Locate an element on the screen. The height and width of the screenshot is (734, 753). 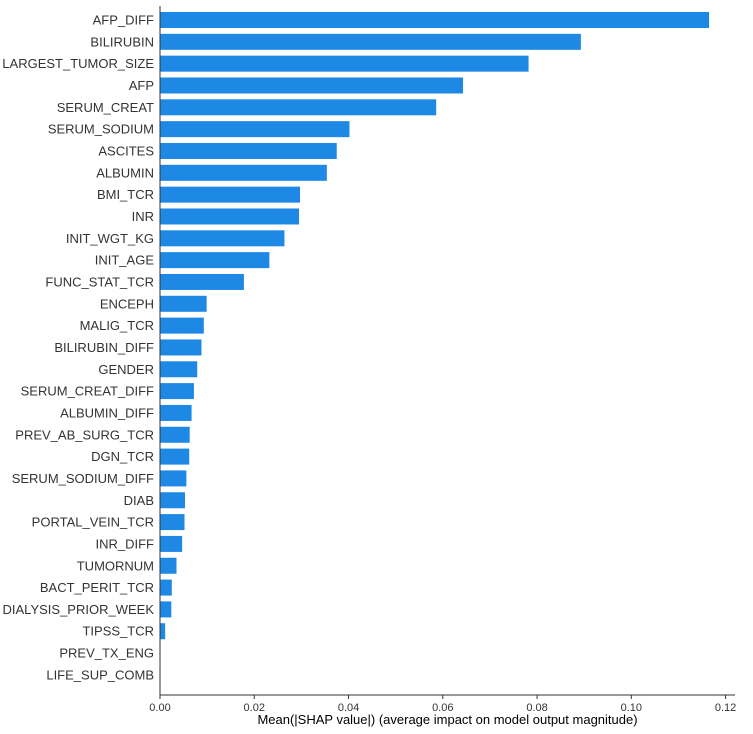
bar-bilirubin-diff is located at coordinates (181, 347).